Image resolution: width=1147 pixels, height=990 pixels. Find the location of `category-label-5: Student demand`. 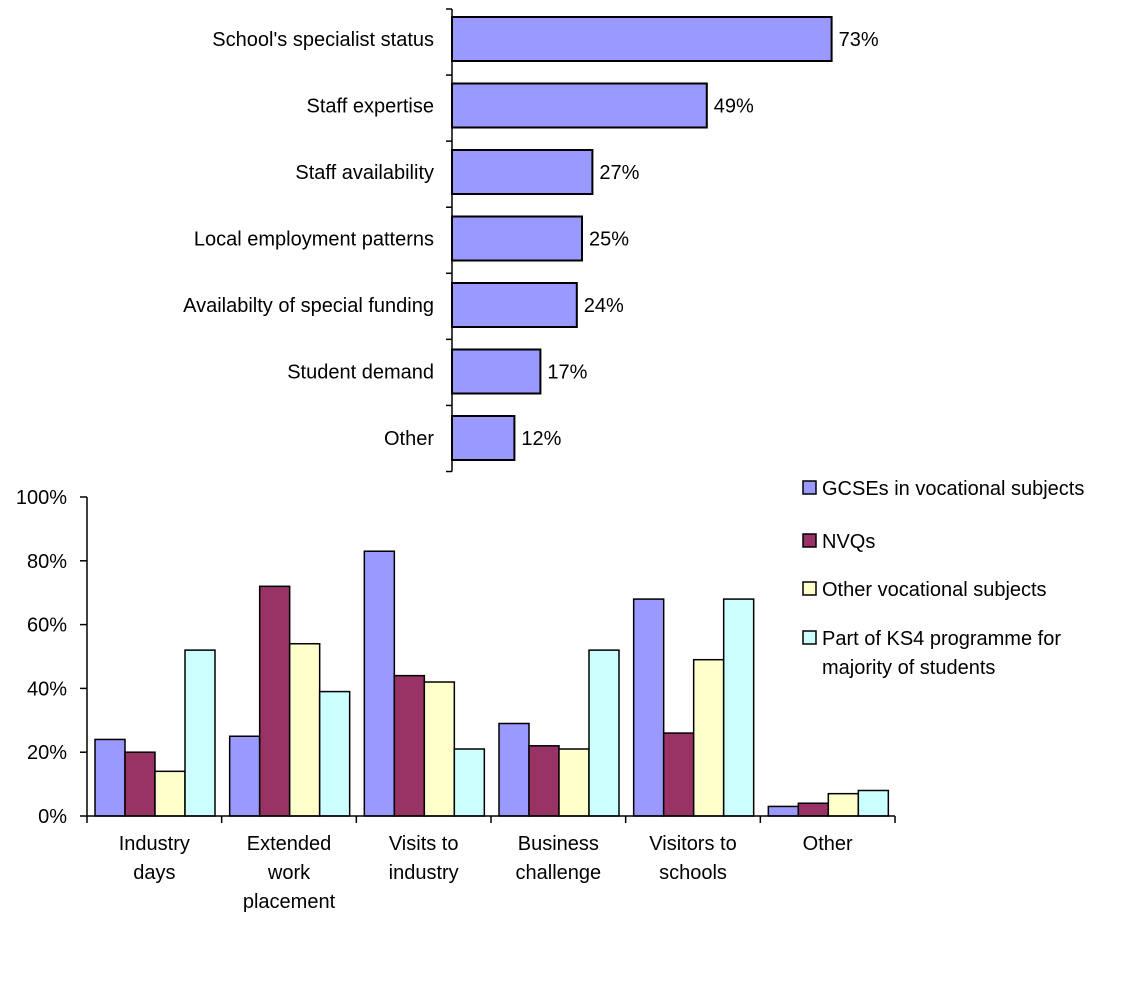

category-label-5: Student demand is located at coordinates (360, 373).